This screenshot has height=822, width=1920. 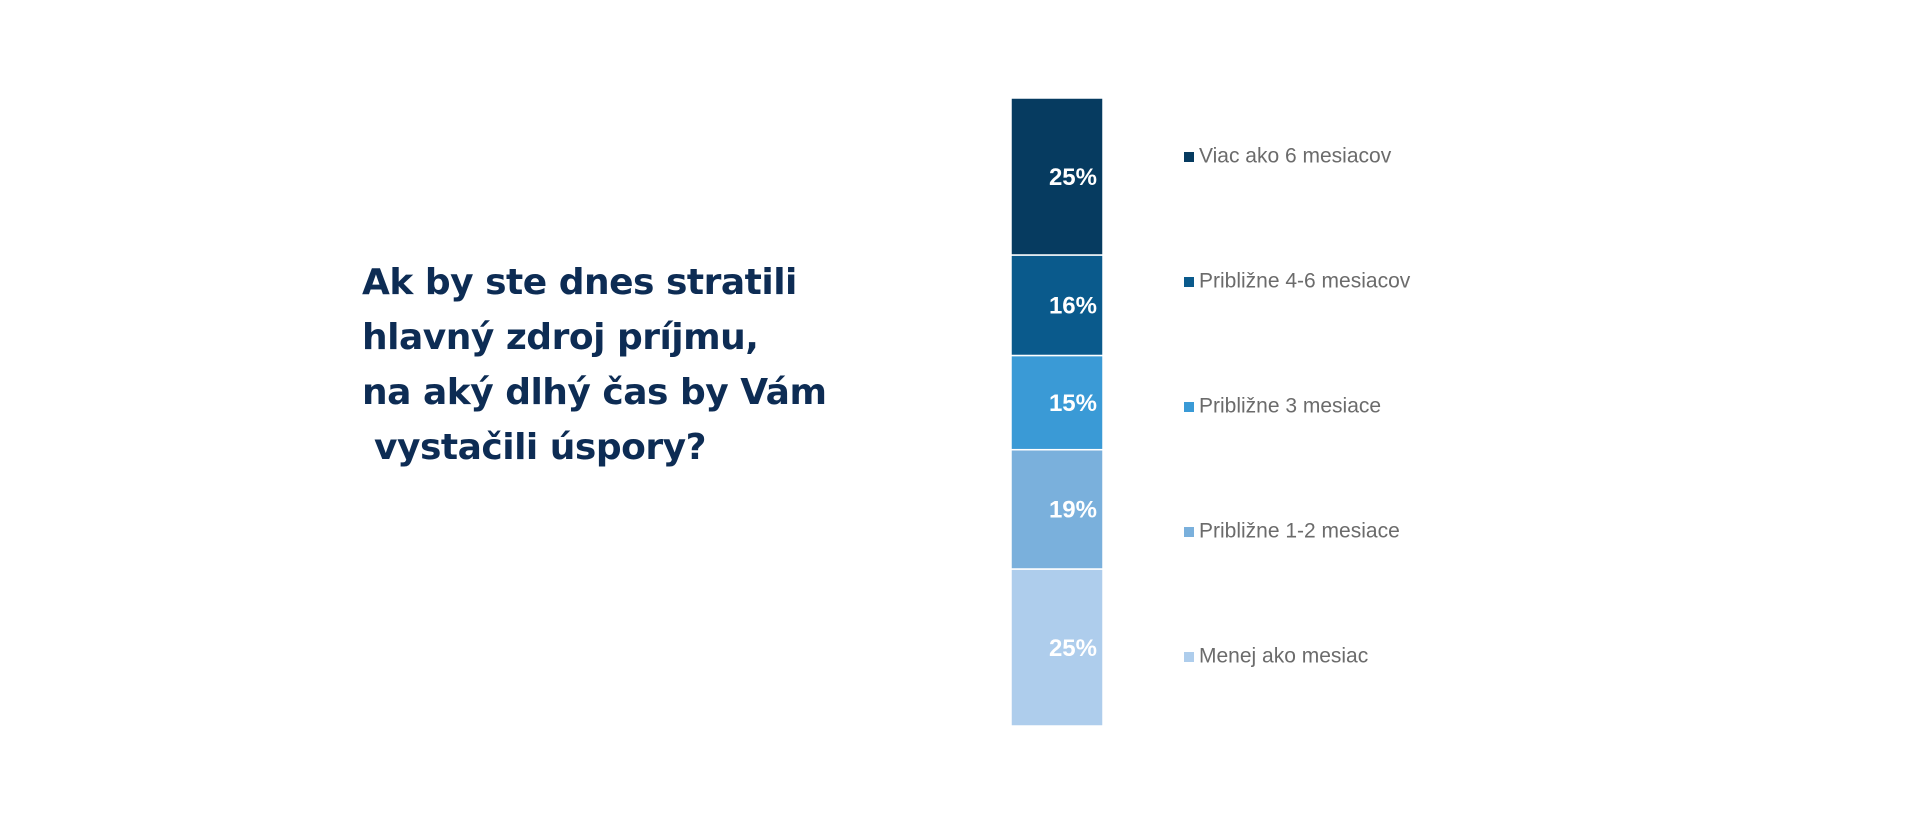 What do you see at coordinates (1305, 281) in the screenshot?
I see `legend-label: Približne 4-6 mesiacov` at bounding box center [1305, 281].